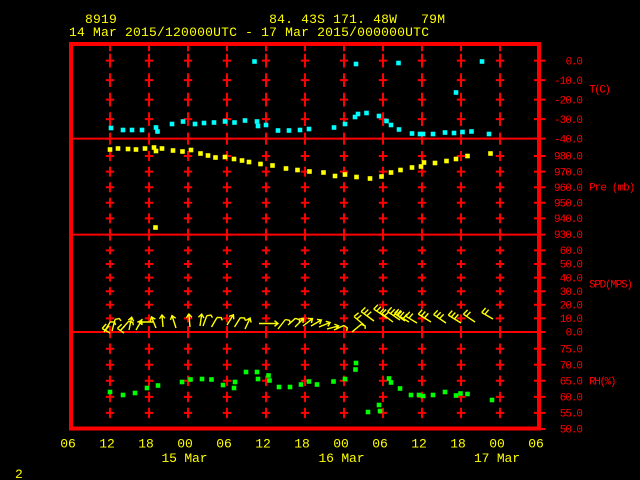 The image size is (640, 480). What do you see at coordinates (568, 173) in the screenshot?
I see `svg-text: 970.0` at bounding box center [568, 173].